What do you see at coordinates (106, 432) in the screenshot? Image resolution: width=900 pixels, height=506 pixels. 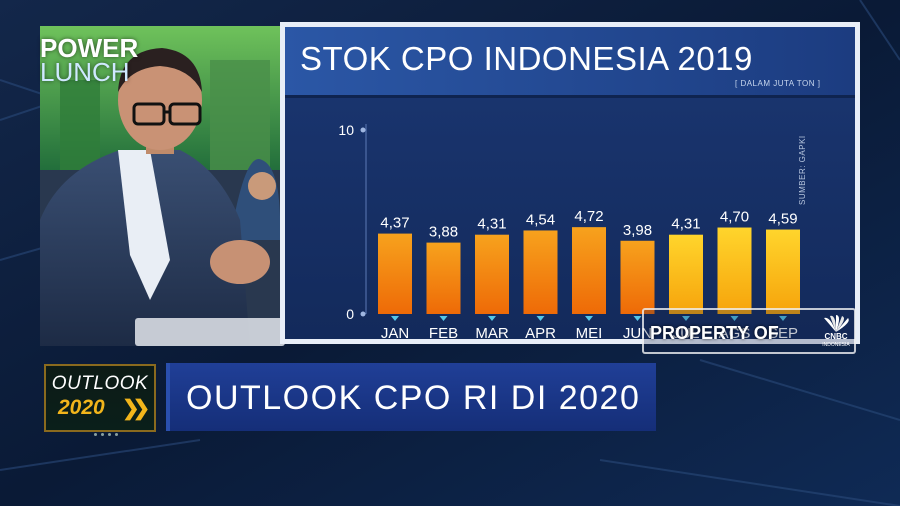 I see `badge-dots` at bounding box center [106, 432].